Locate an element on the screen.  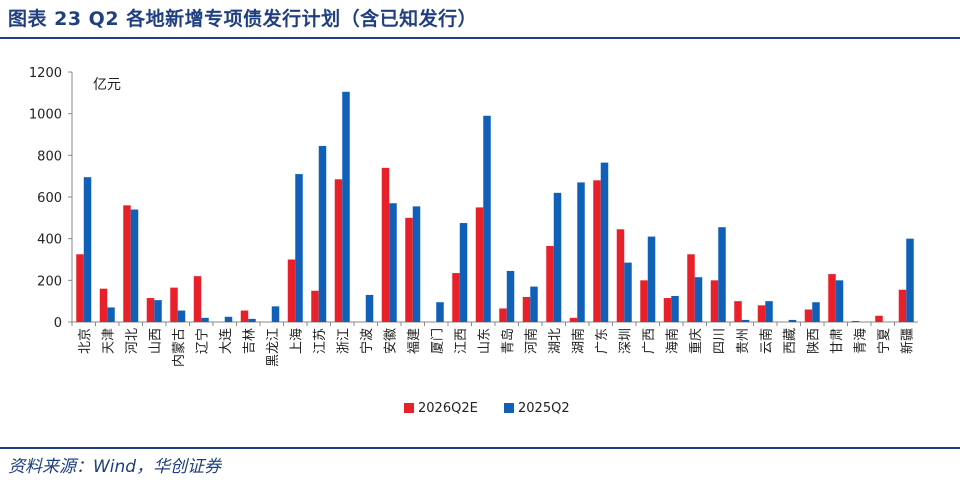
y-tick-label: 1000 is located at coordinates (45, 115).